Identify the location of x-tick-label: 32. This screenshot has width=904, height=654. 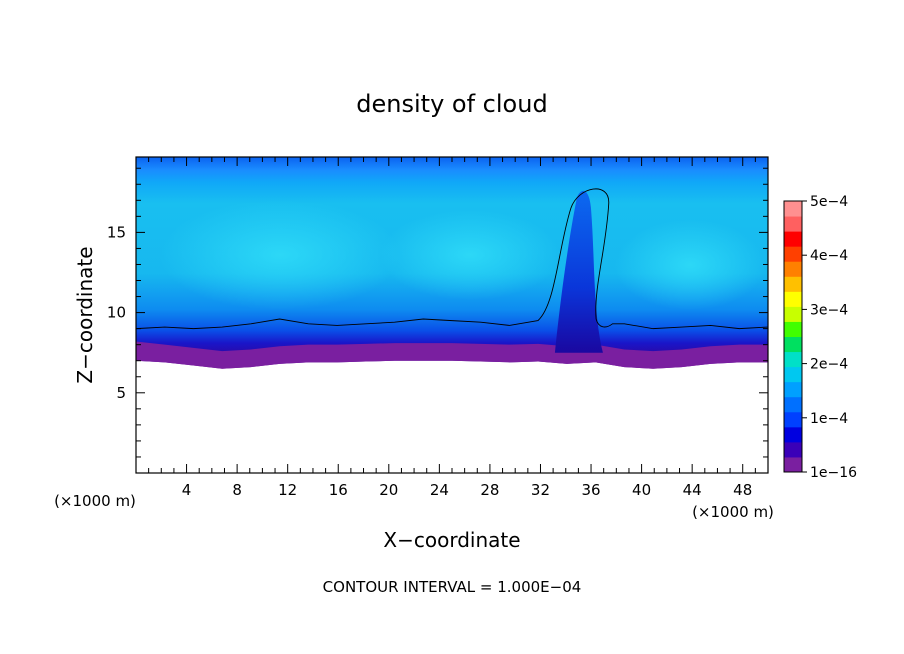
(540, 490).